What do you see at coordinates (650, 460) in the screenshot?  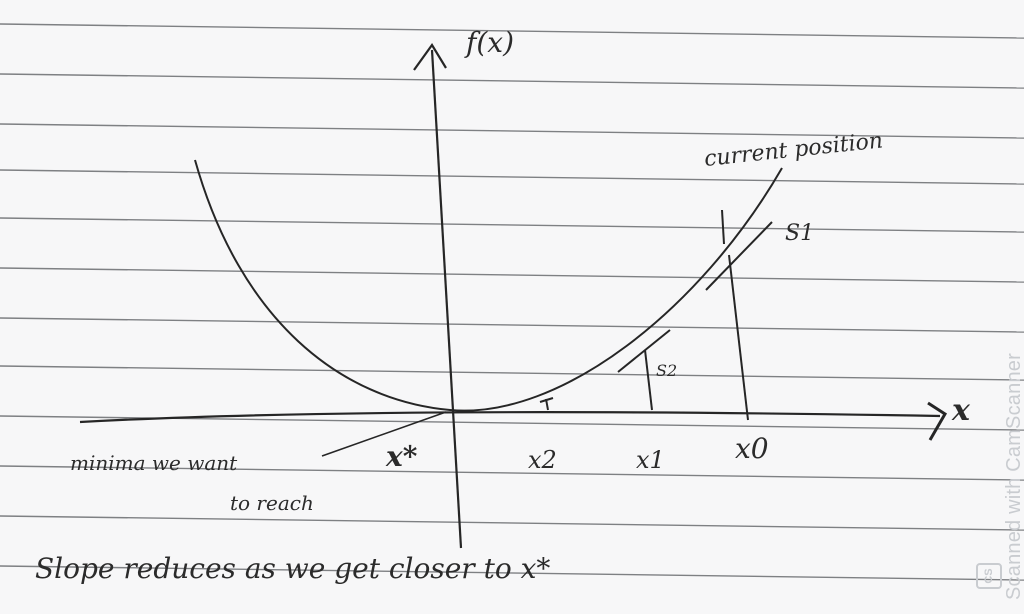 I see `x1-label: x1` at bounding box center [650, 460].